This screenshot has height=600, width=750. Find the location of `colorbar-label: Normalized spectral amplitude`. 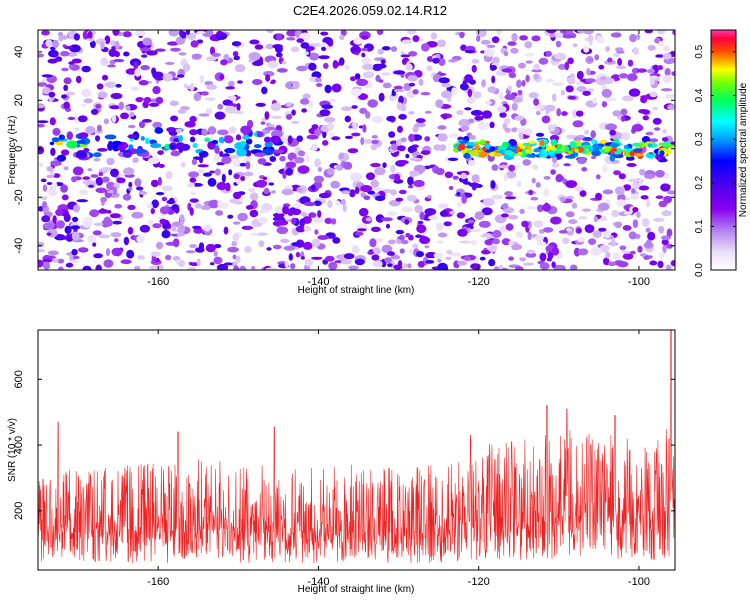

colorbar-label: Normalized spectral amplitude is located at coordinates (743, 149).